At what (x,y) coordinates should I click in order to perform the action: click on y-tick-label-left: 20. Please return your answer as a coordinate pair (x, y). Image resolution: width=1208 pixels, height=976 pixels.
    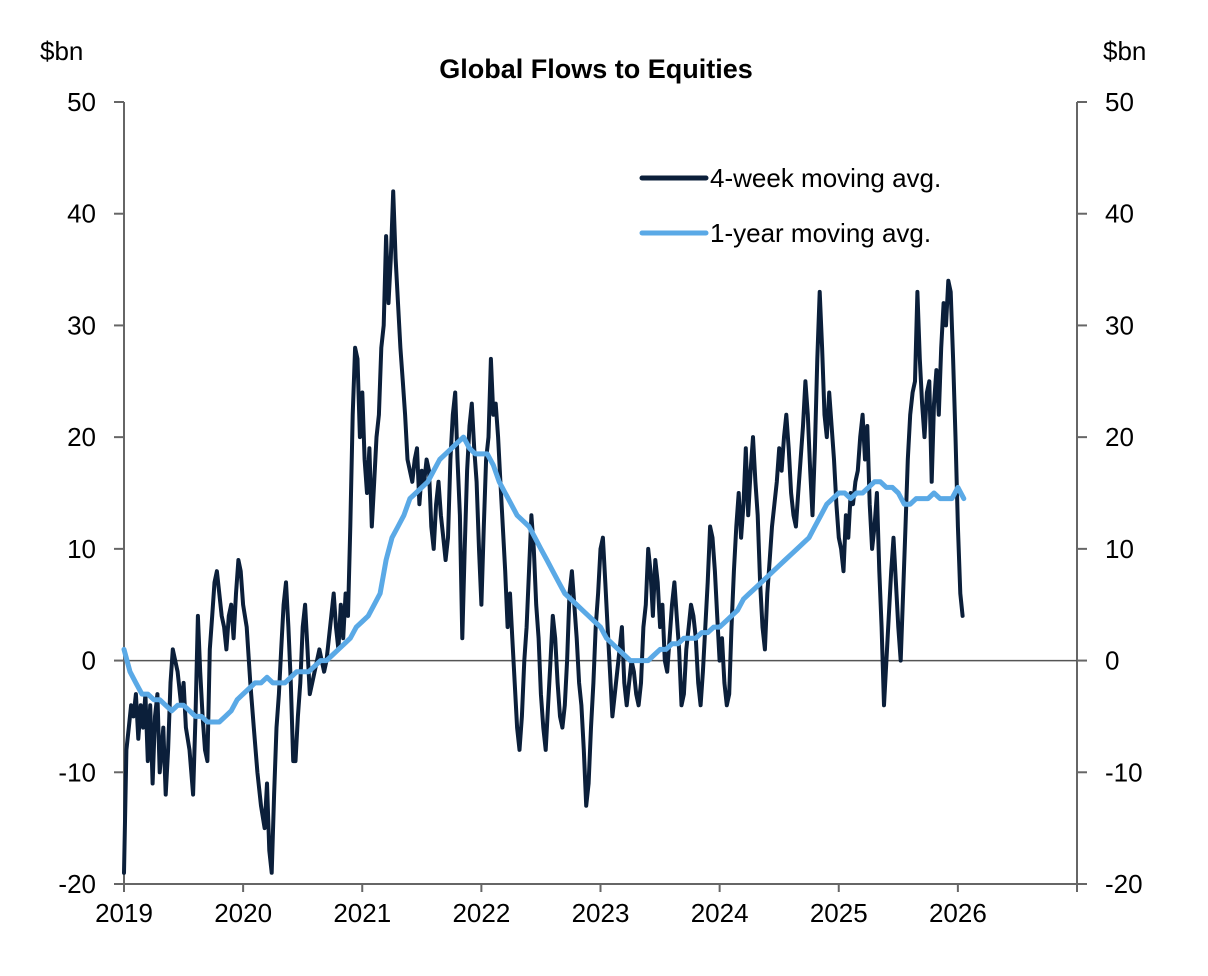
    Looking at the image, I should click on (81, 437).